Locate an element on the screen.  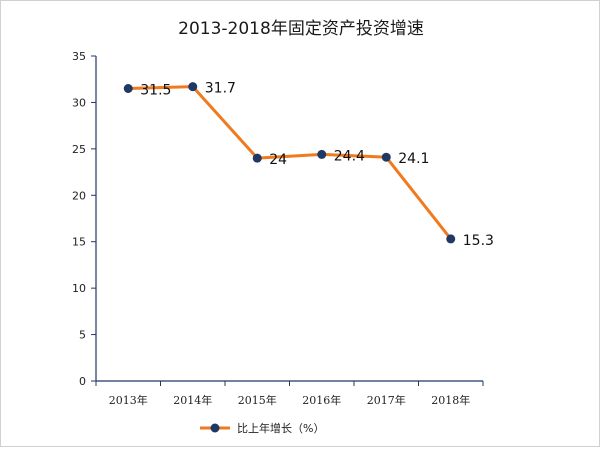
x-tick-label: 2017年 is located at coordinates (386, 400).